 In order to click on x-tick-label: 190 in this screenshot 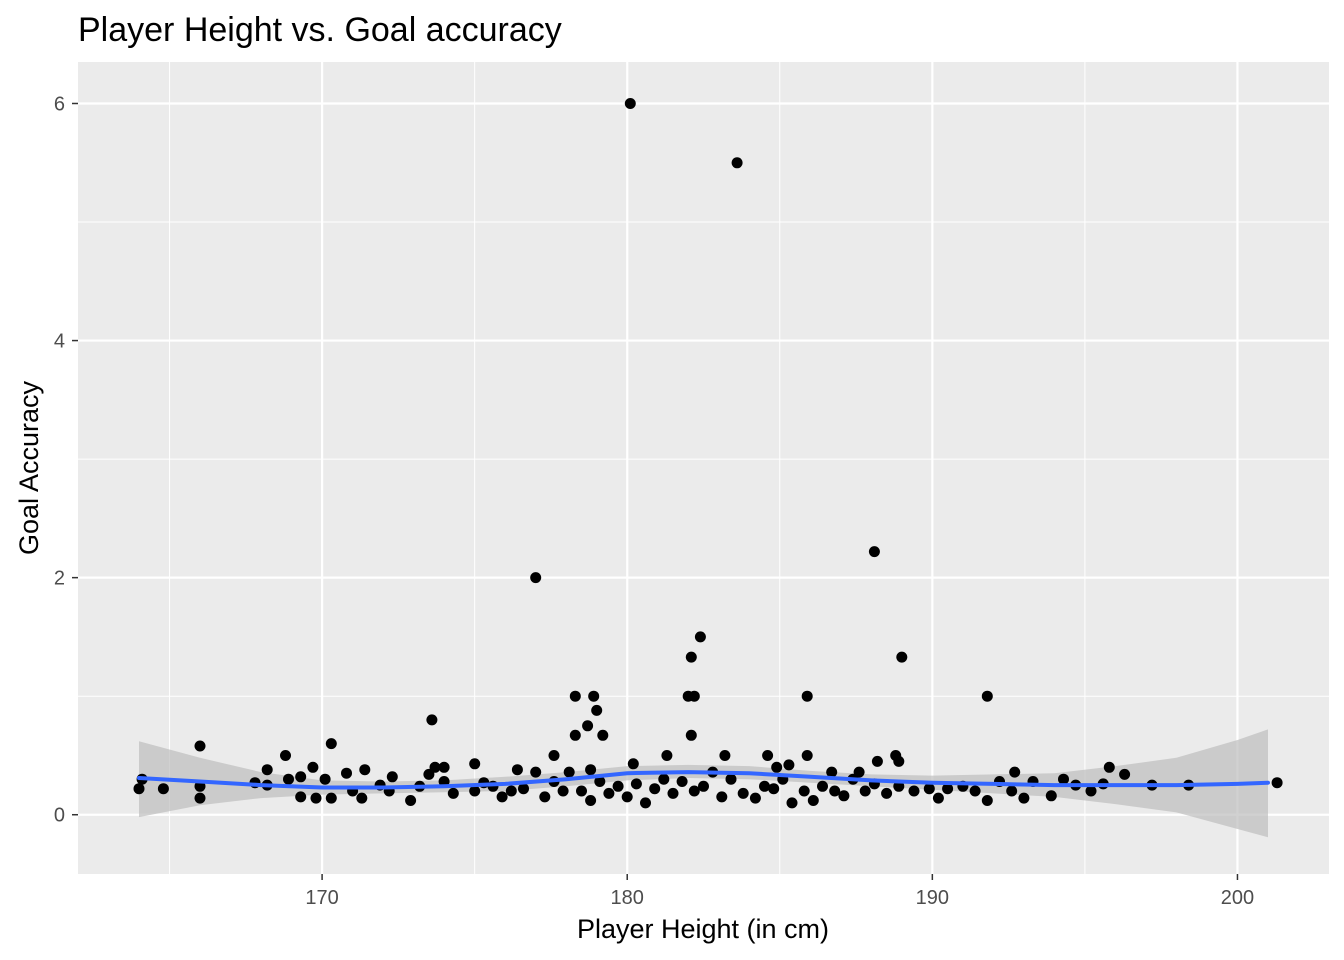, I will do `click(932, 898)`.